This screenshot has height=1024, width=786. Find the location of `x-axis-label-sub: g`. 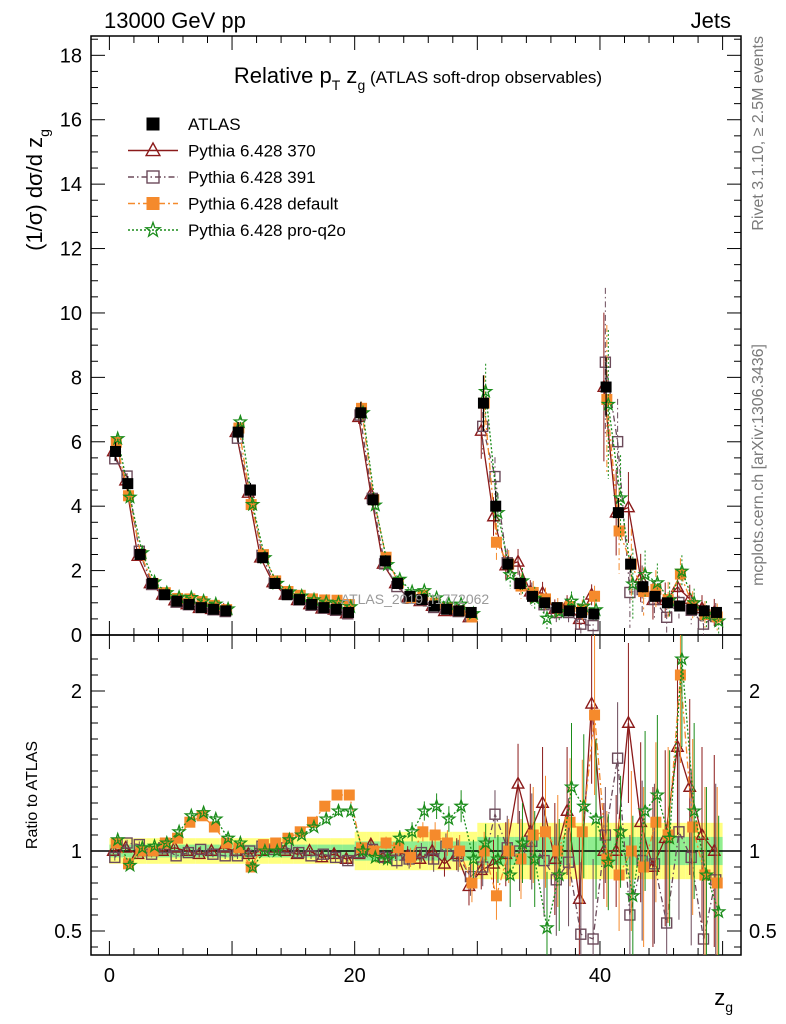

x-axis-label-sub: g is located at coordinates (729, 1007).